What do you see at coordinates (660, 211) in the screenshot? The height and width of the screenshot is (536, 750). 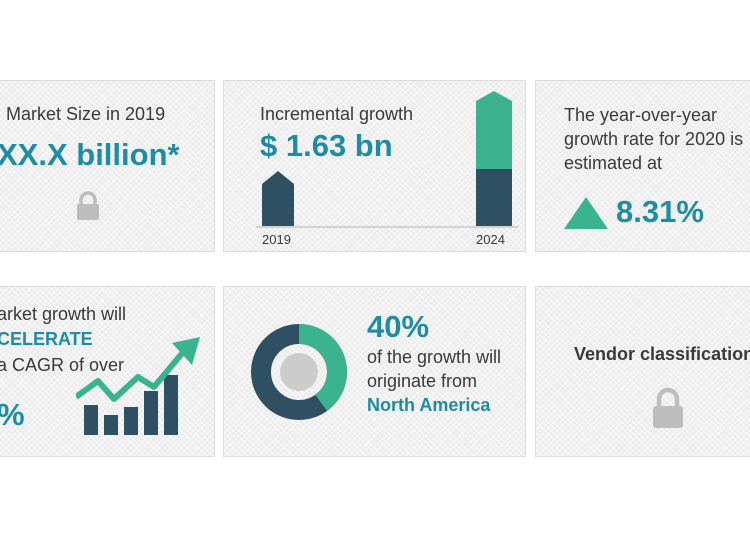 I see `yoy-value: 8.31%` at bounding box center [660, 211].